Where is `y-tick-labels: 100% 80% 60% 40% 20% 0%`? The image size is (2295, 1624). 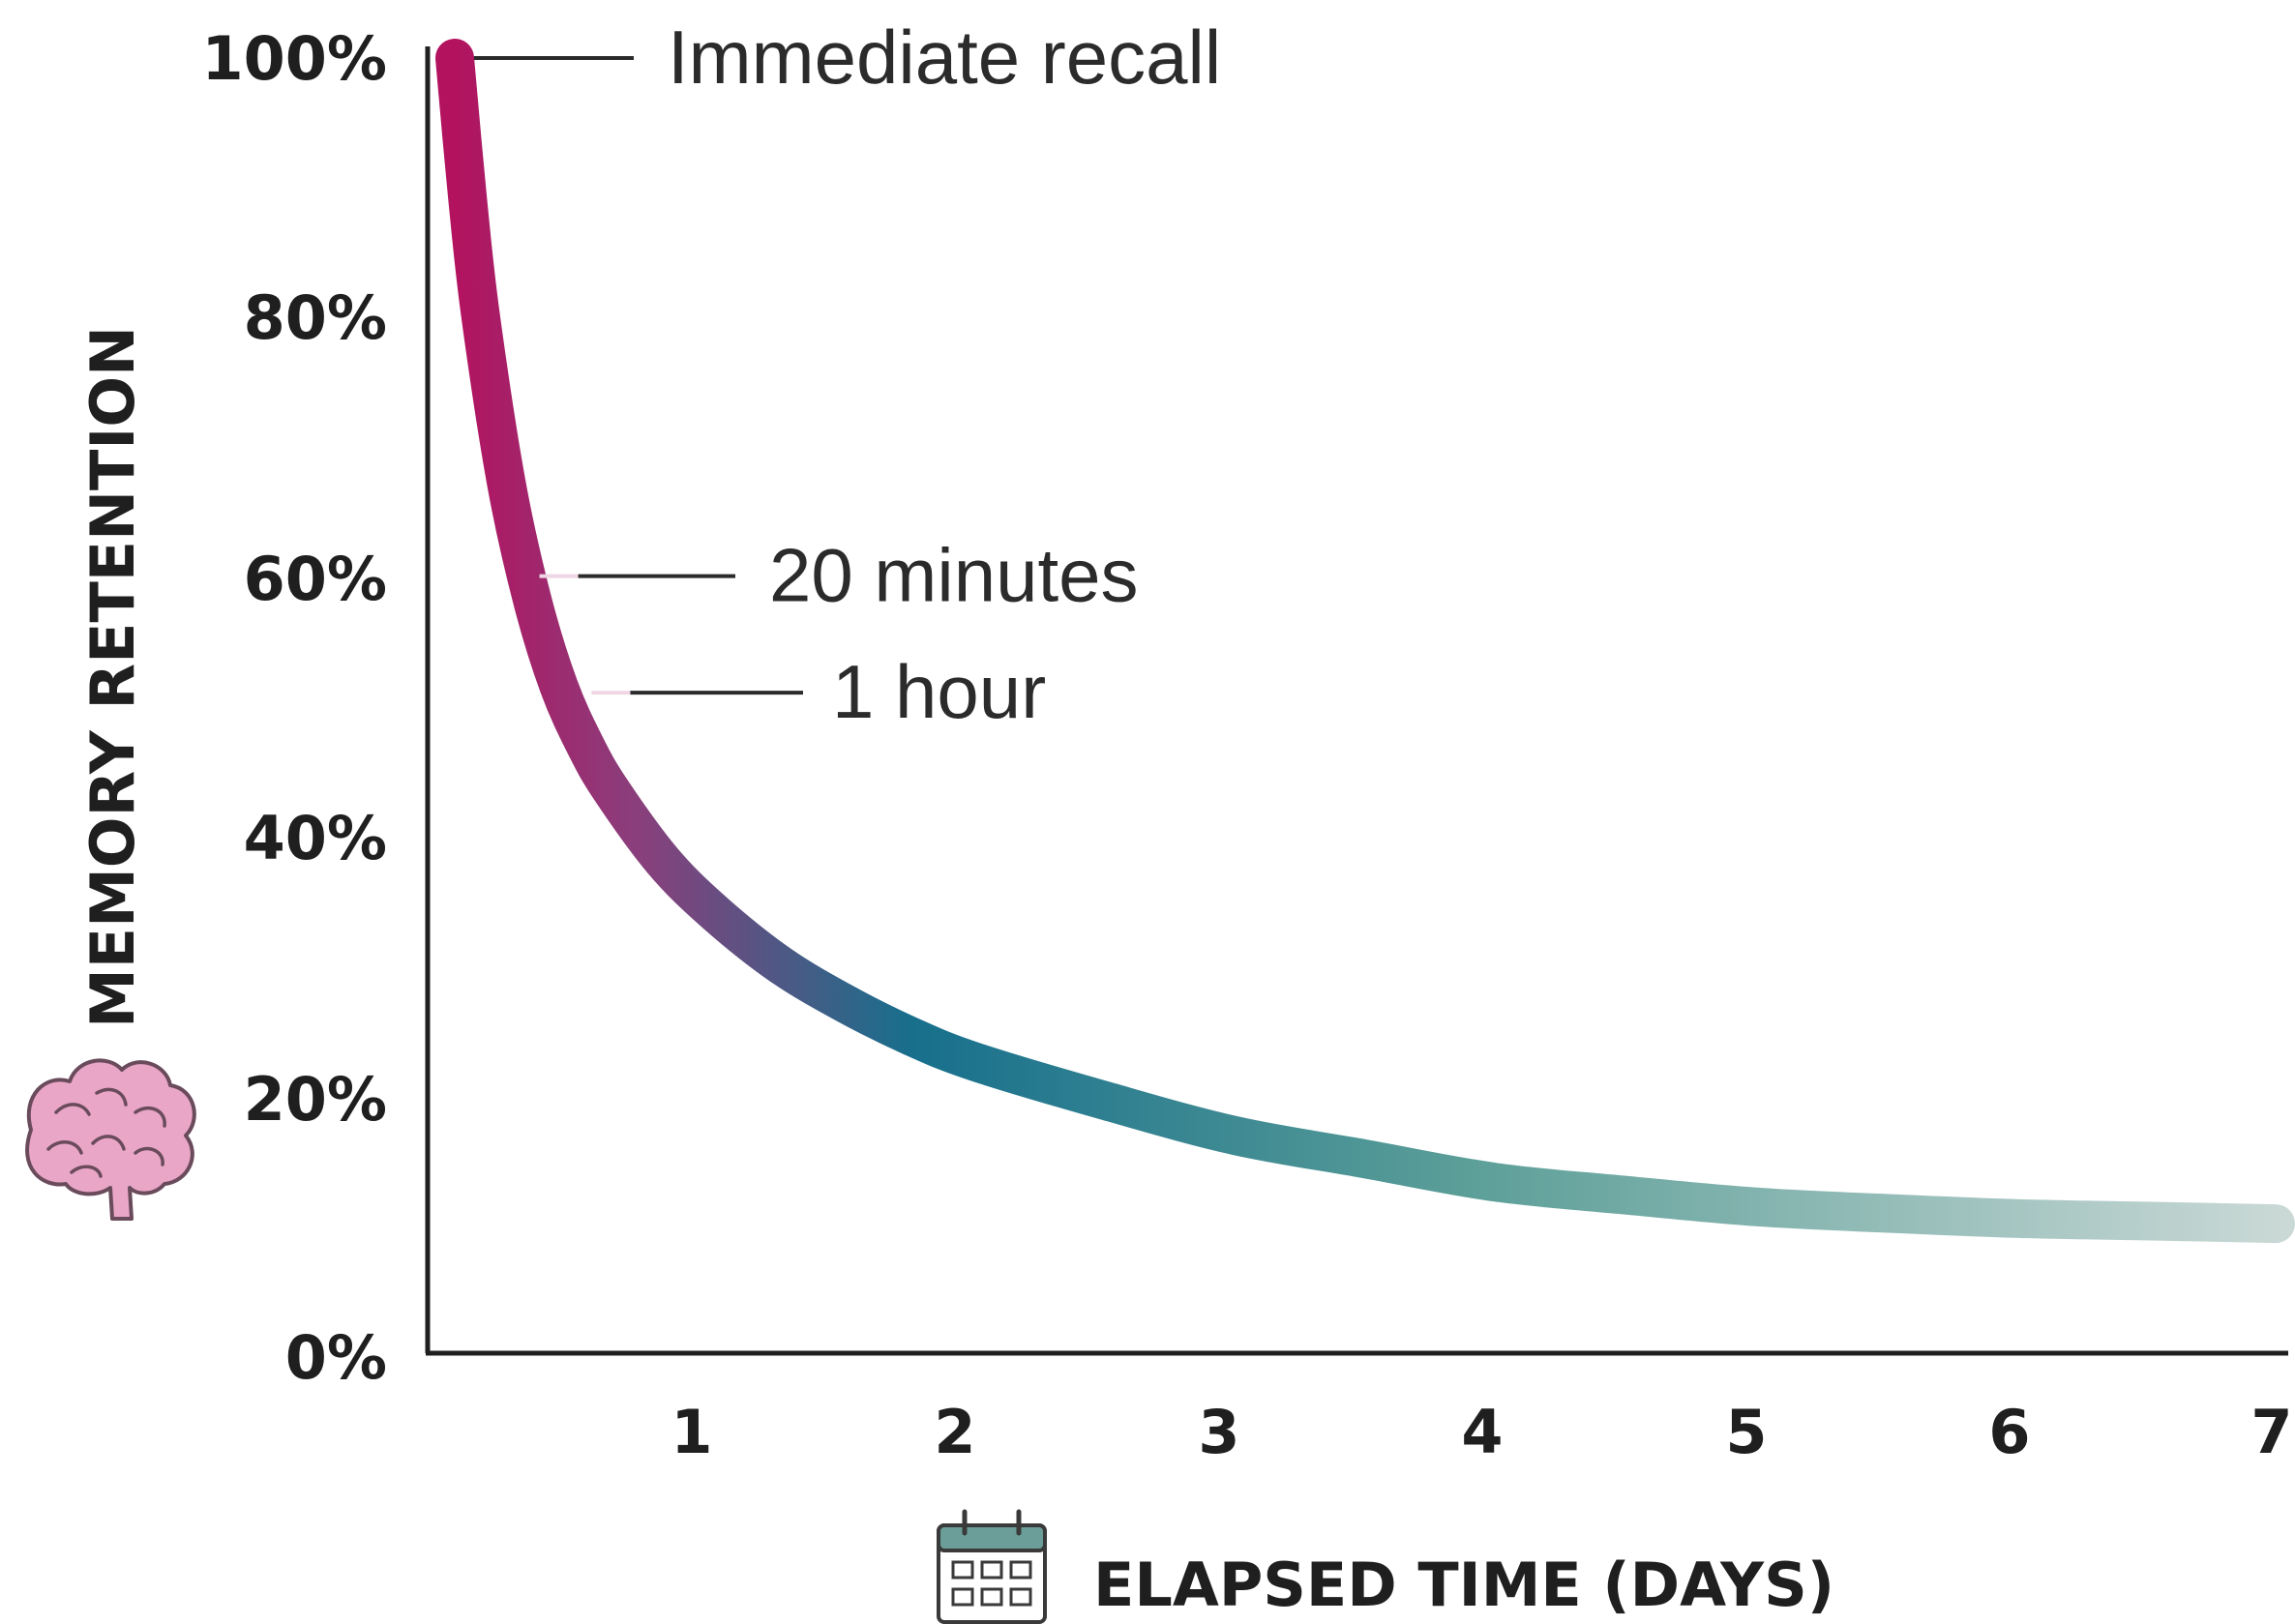
y-tick-labels: 100% 80% 60% 40% 20% 0% is located at coordinates (294, 708).